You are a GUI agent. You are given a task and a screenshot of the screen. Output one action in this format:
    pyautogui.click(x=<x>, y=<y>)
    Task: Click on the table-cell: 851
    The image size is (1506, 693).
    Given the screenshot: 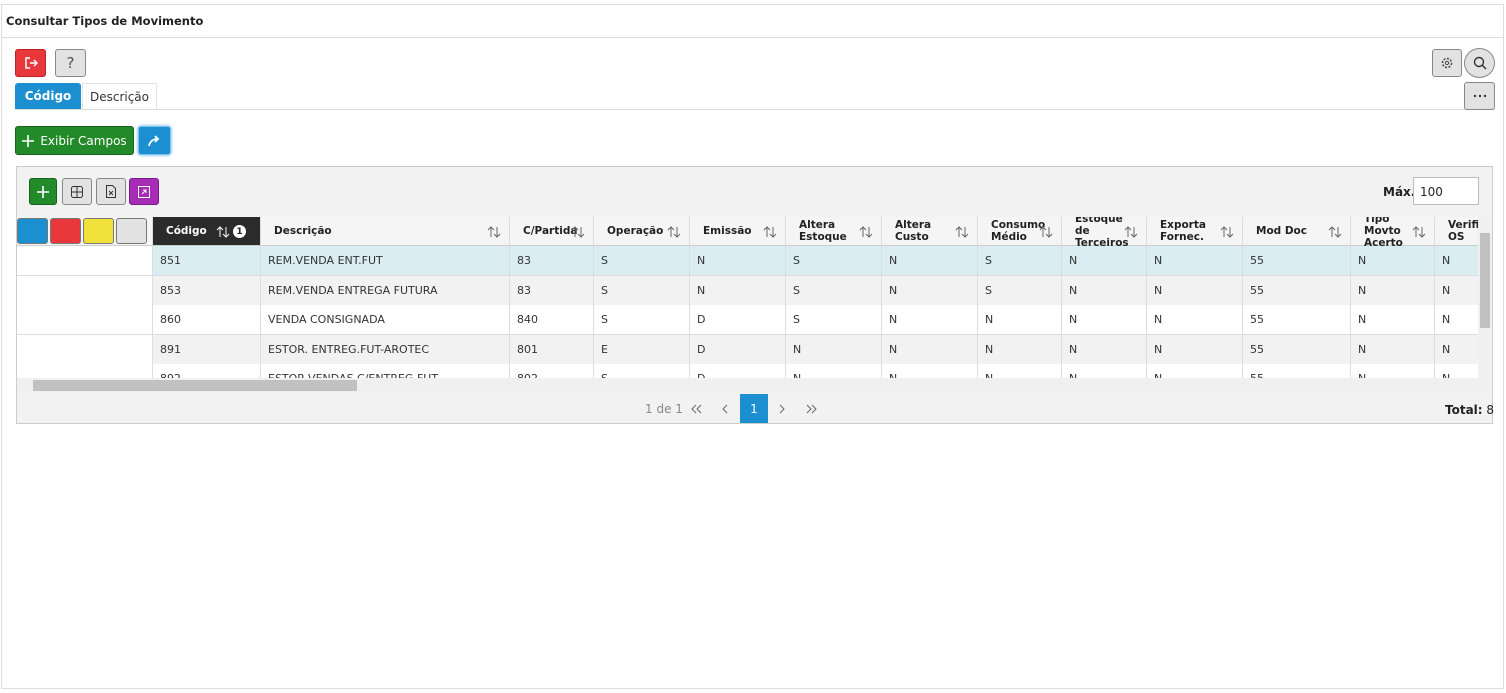 What is the action you would take?
    pyautogui.click(x=207, y=261)
    